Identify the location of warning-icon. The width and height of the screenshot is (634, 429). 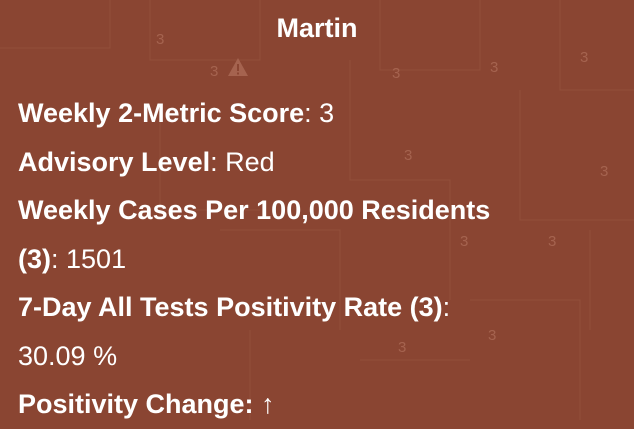
(238, 67).